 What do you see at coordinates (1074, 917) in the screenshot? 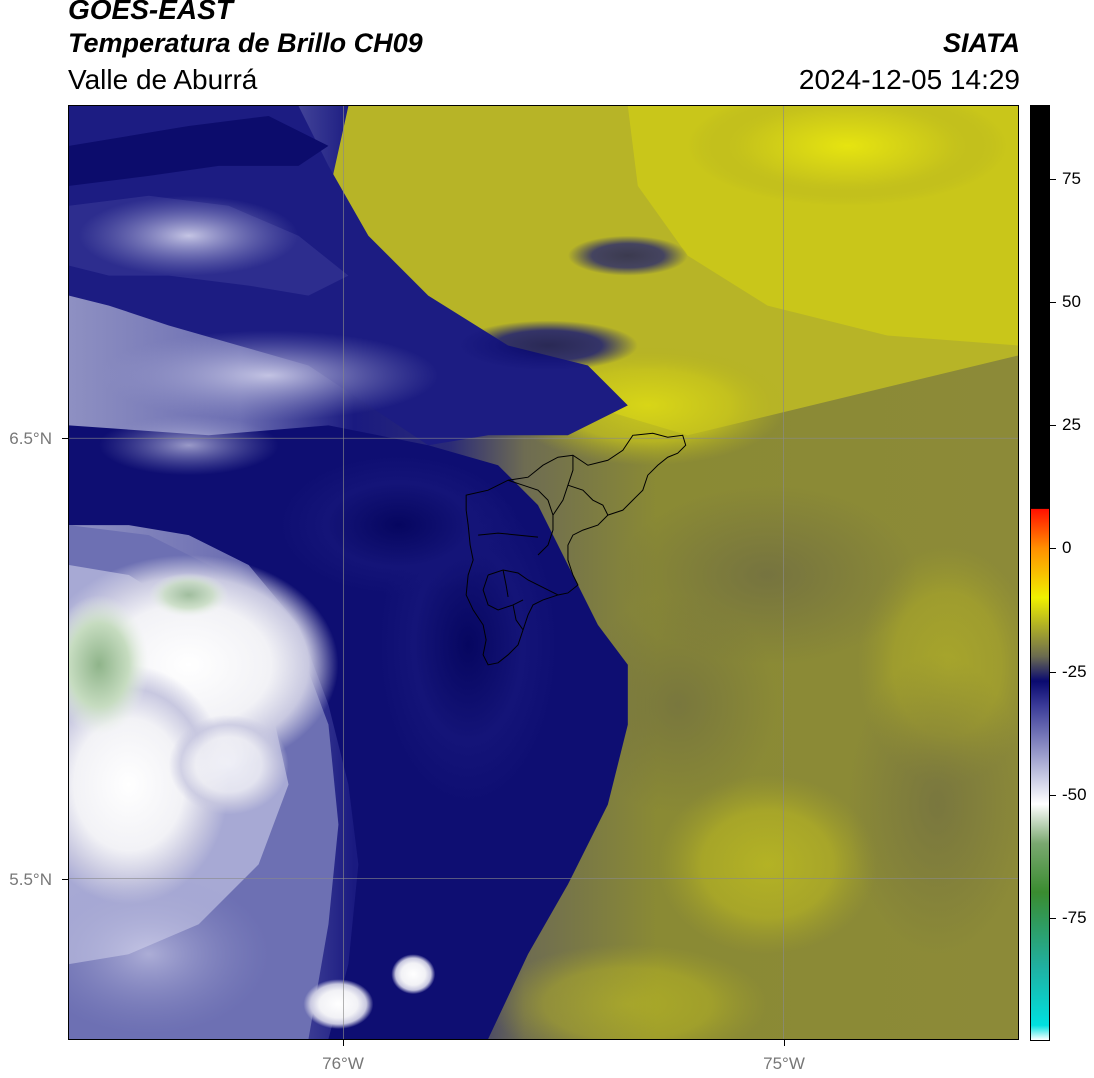
I see `colorbar-tick-label: -75` at bounding box center [1074, 917].